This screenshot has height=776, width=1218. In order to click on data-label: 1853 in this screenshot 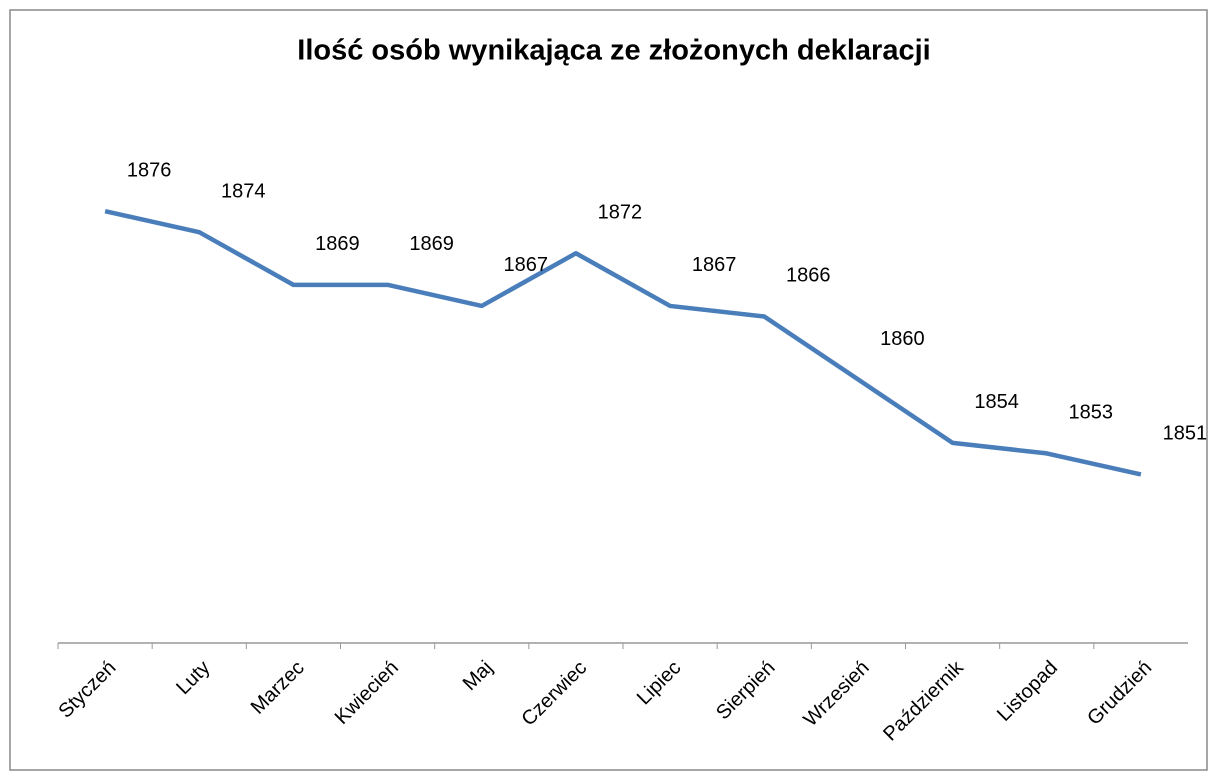, I will do `click(1091, 413)`.